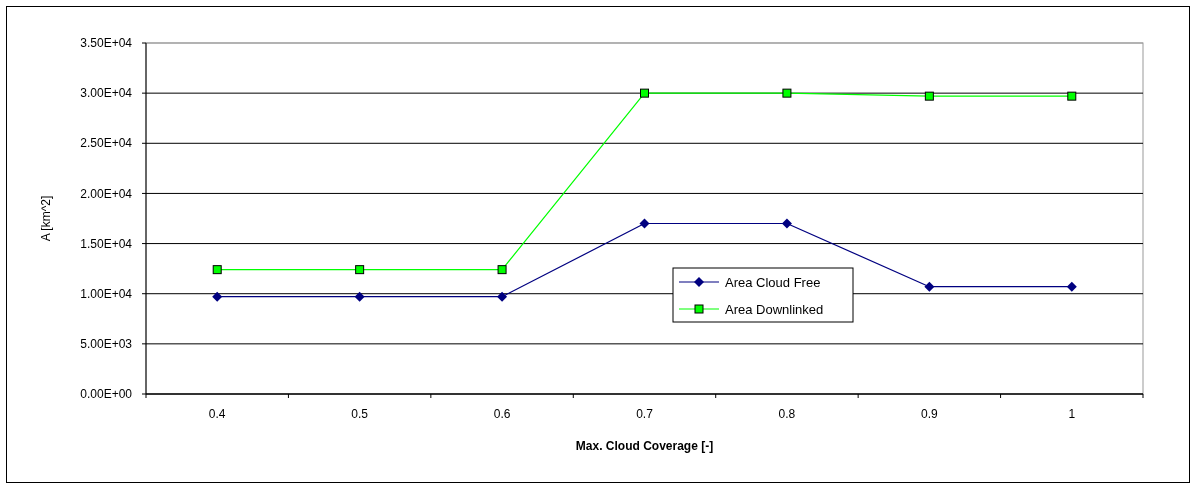 The height and width of the screenshot is (484, 1196). I want to click on x-tick-label: 0.5, so click(360, 414).